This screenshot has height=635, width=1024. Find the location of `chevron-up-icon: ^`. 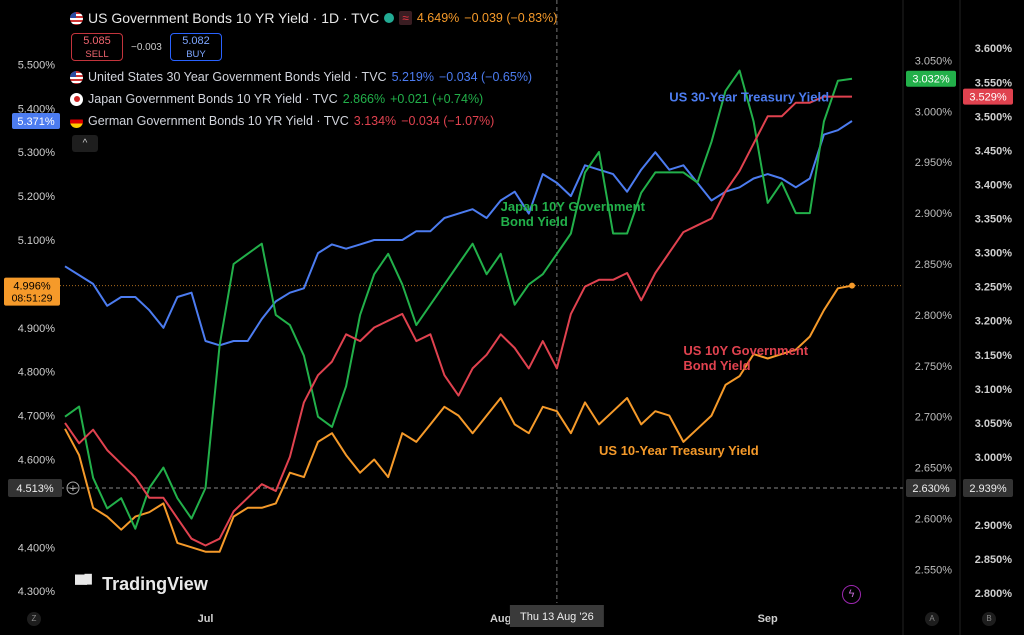

chevron-up-icon: ^ is located at coordinates (85, 143).